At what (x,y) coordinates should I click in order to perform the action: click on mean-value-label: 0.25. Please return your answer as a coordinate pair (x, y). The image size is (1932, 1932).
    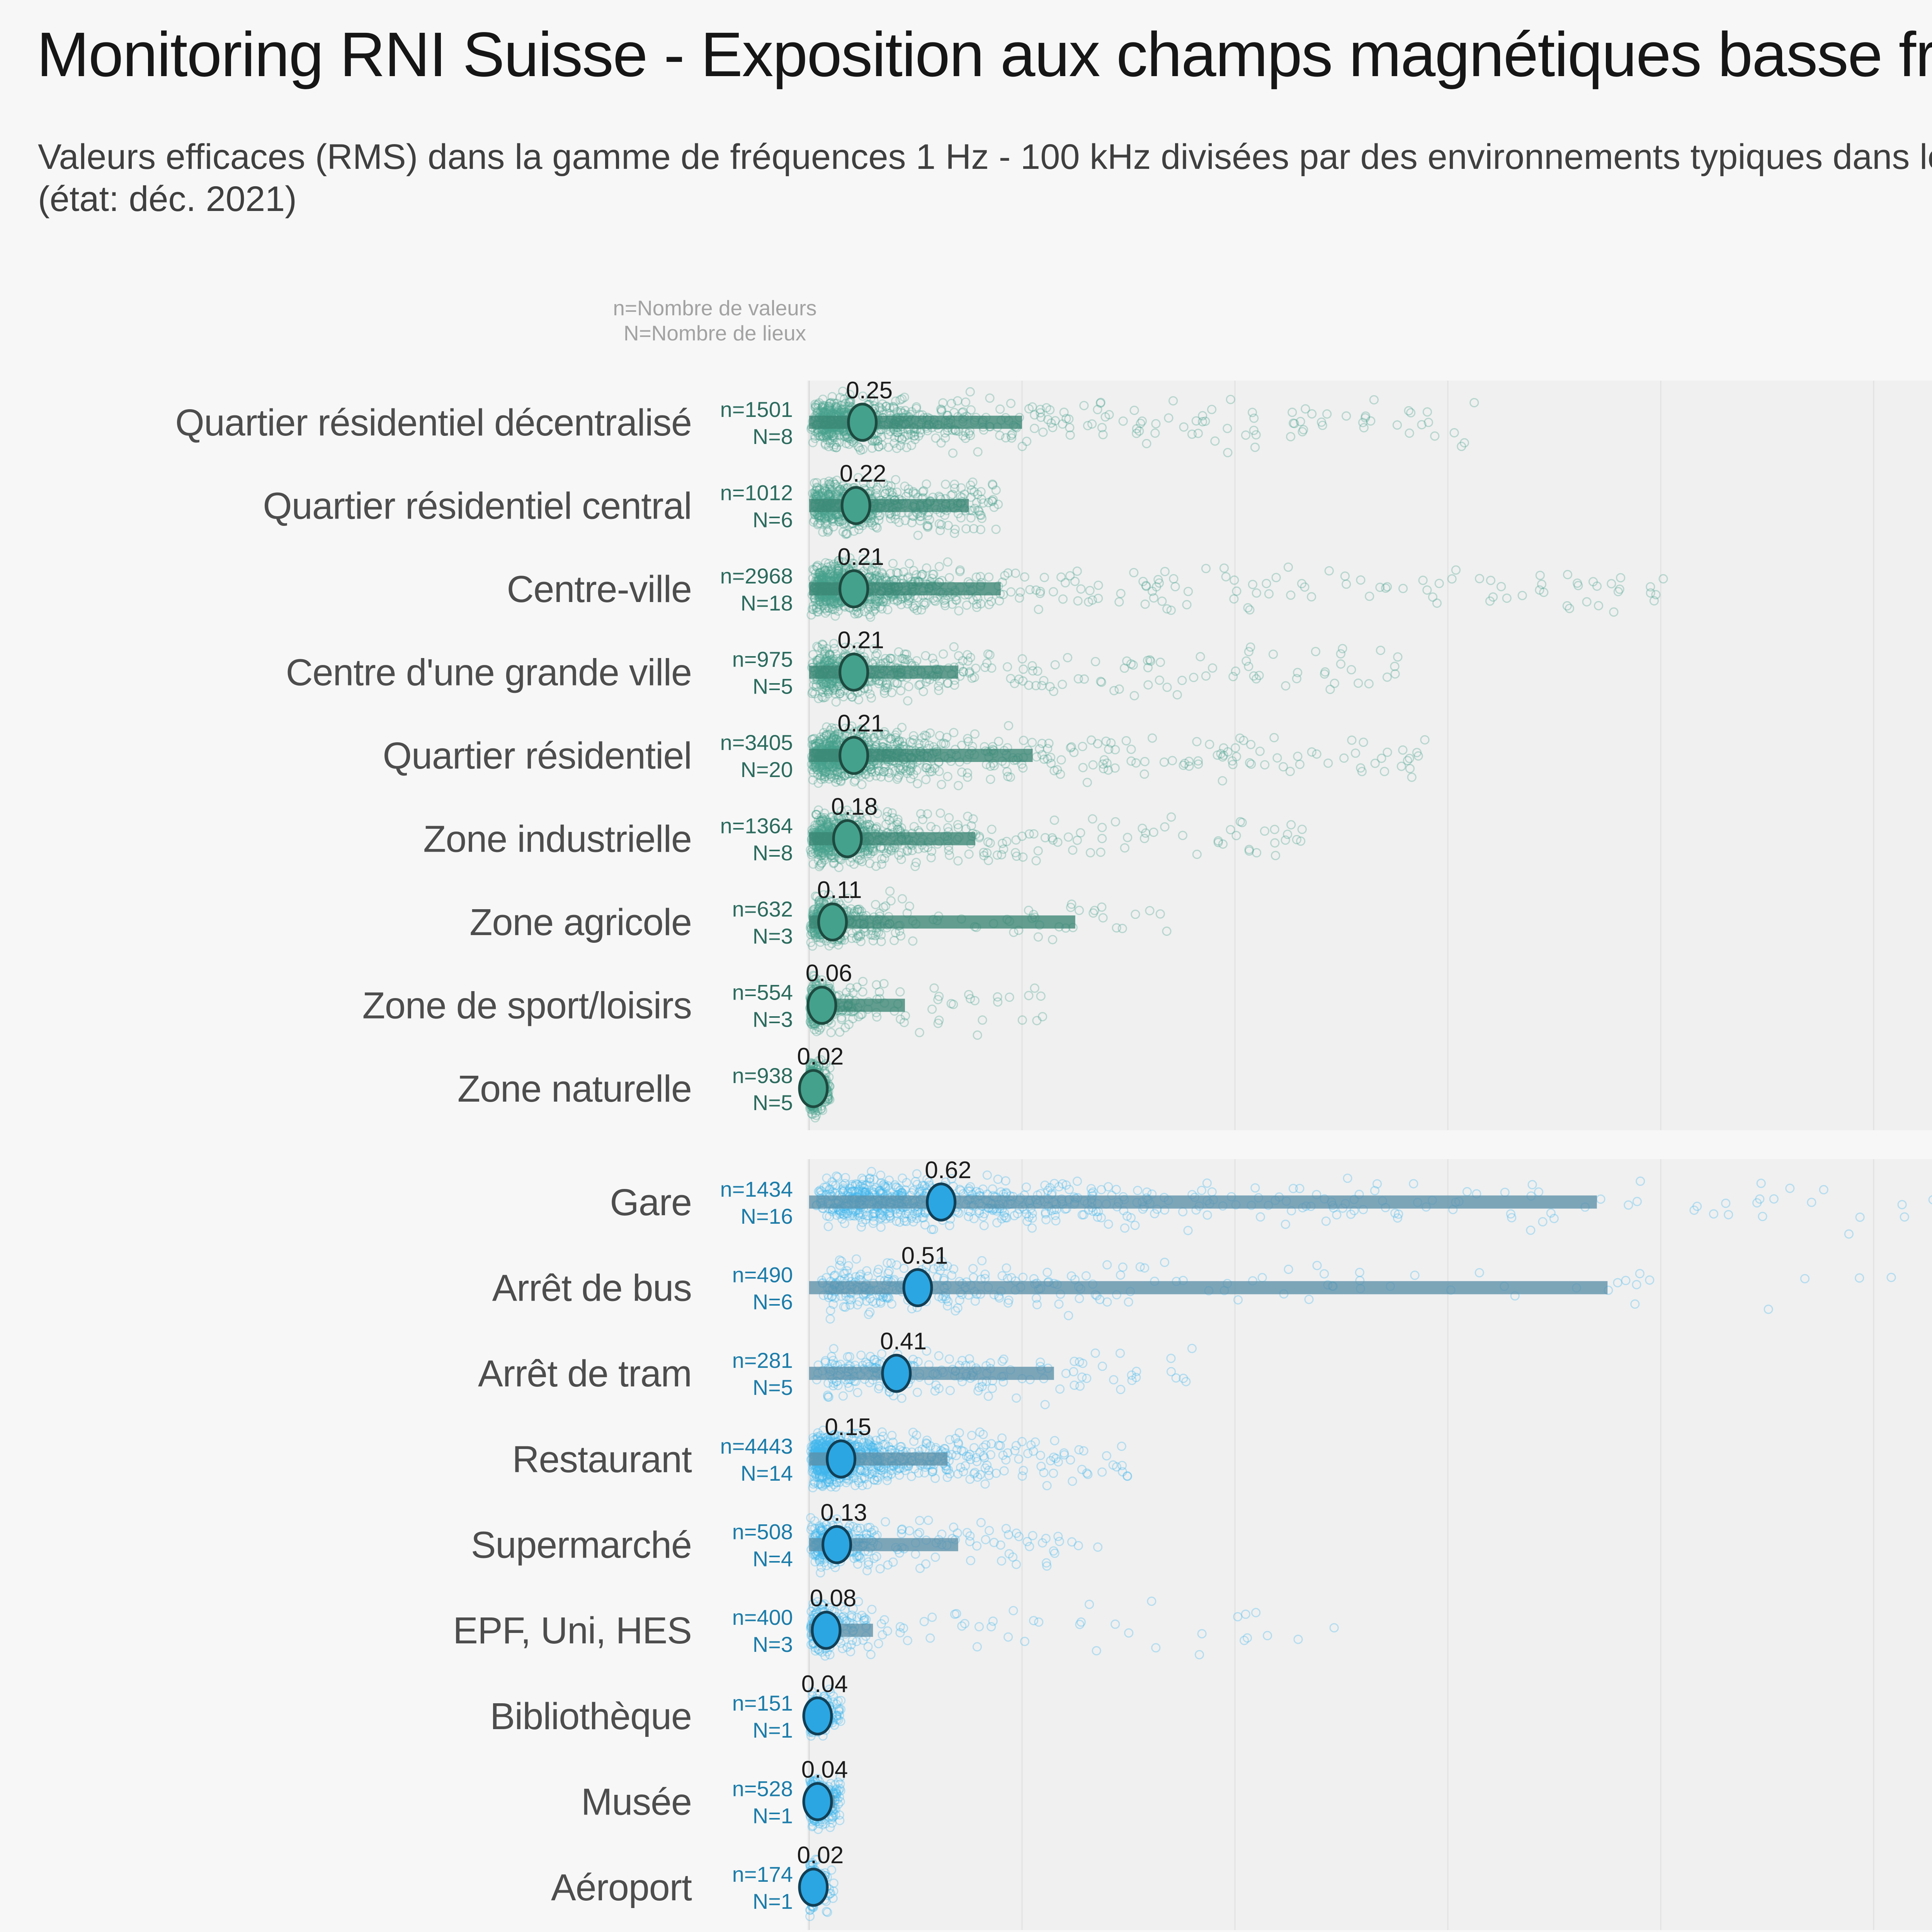
    Looking at the image, I should click on (870, 390).